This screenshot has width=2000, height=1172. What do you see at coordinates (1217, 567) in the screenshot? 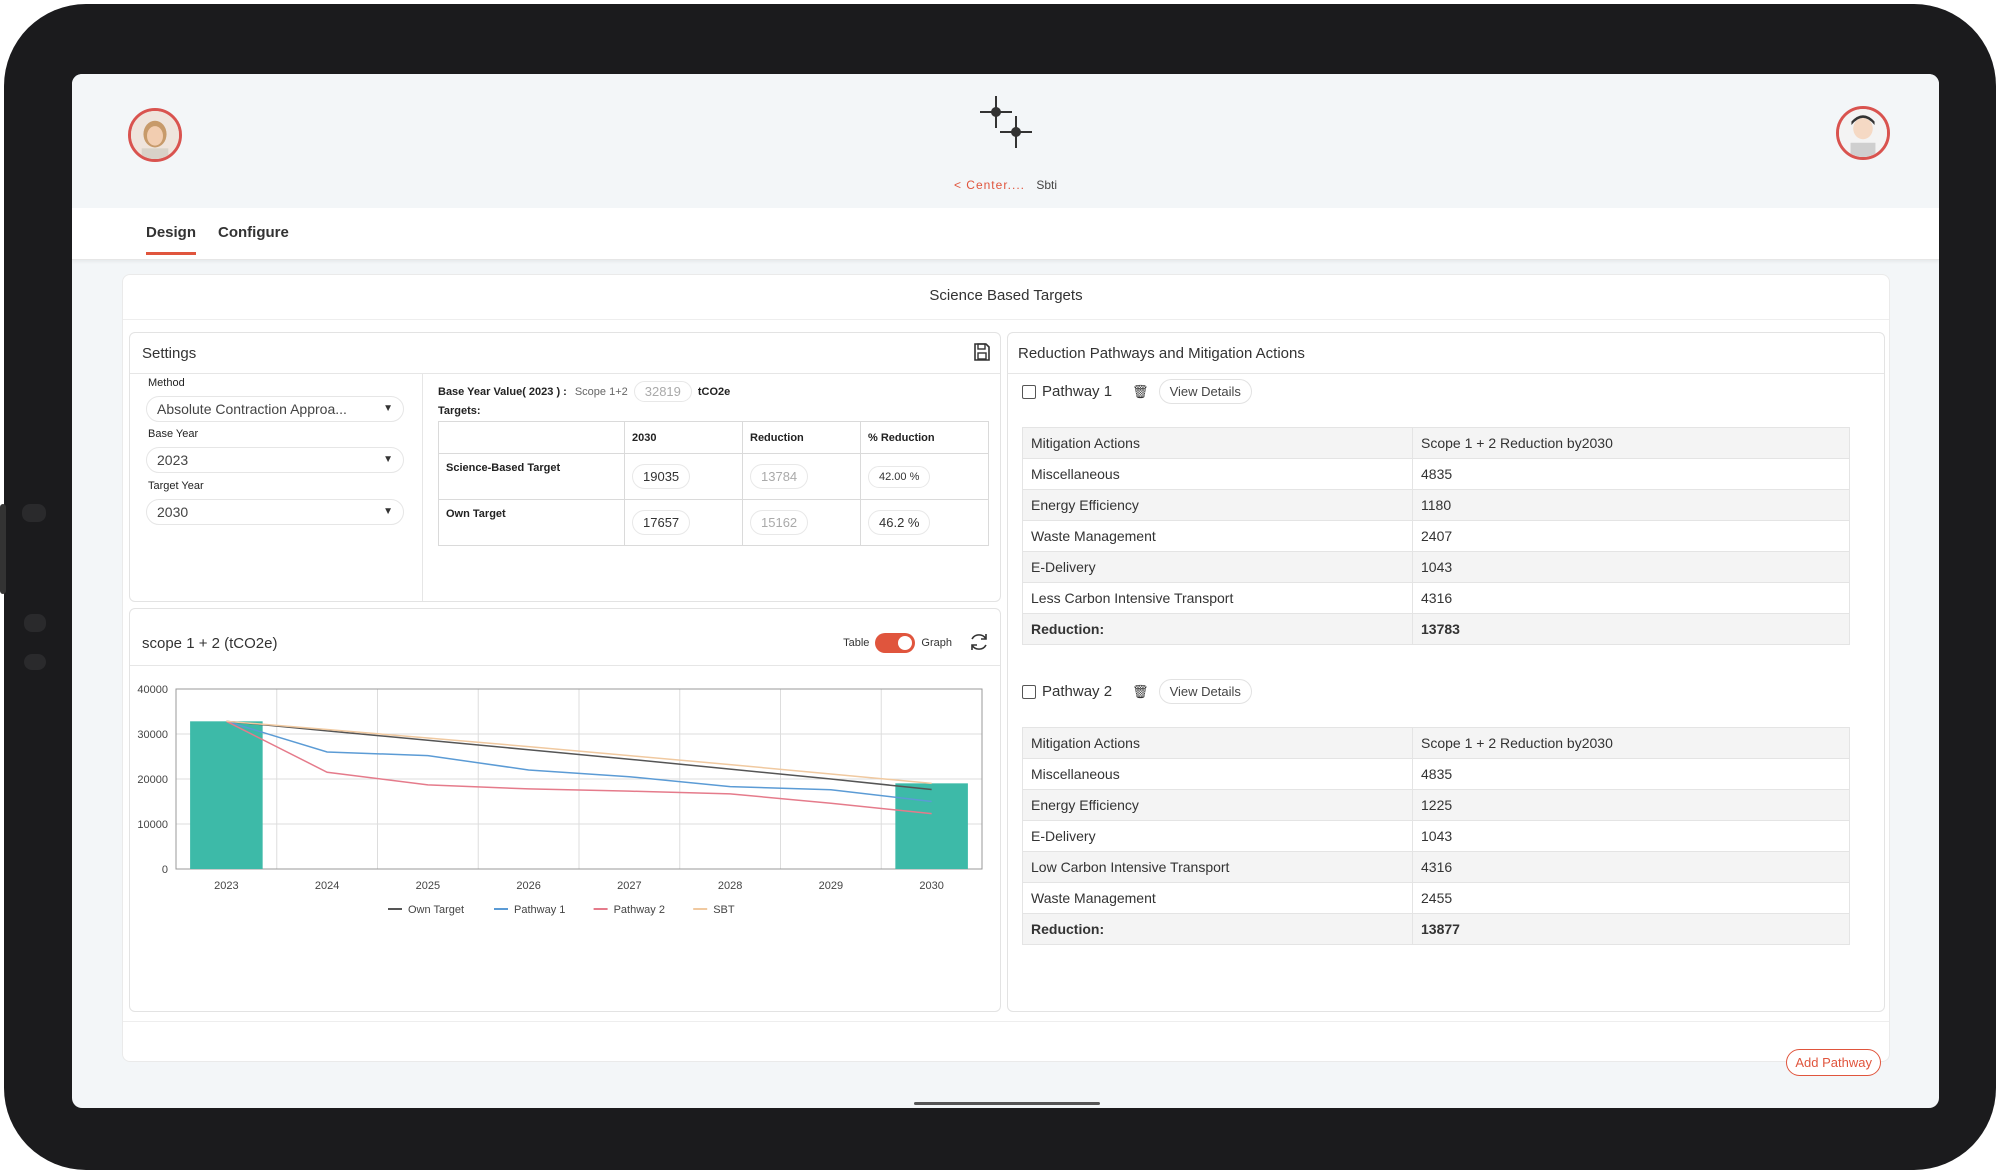
I see `mitigation-action: E-Delivery` at bounding box center [1217, 567].